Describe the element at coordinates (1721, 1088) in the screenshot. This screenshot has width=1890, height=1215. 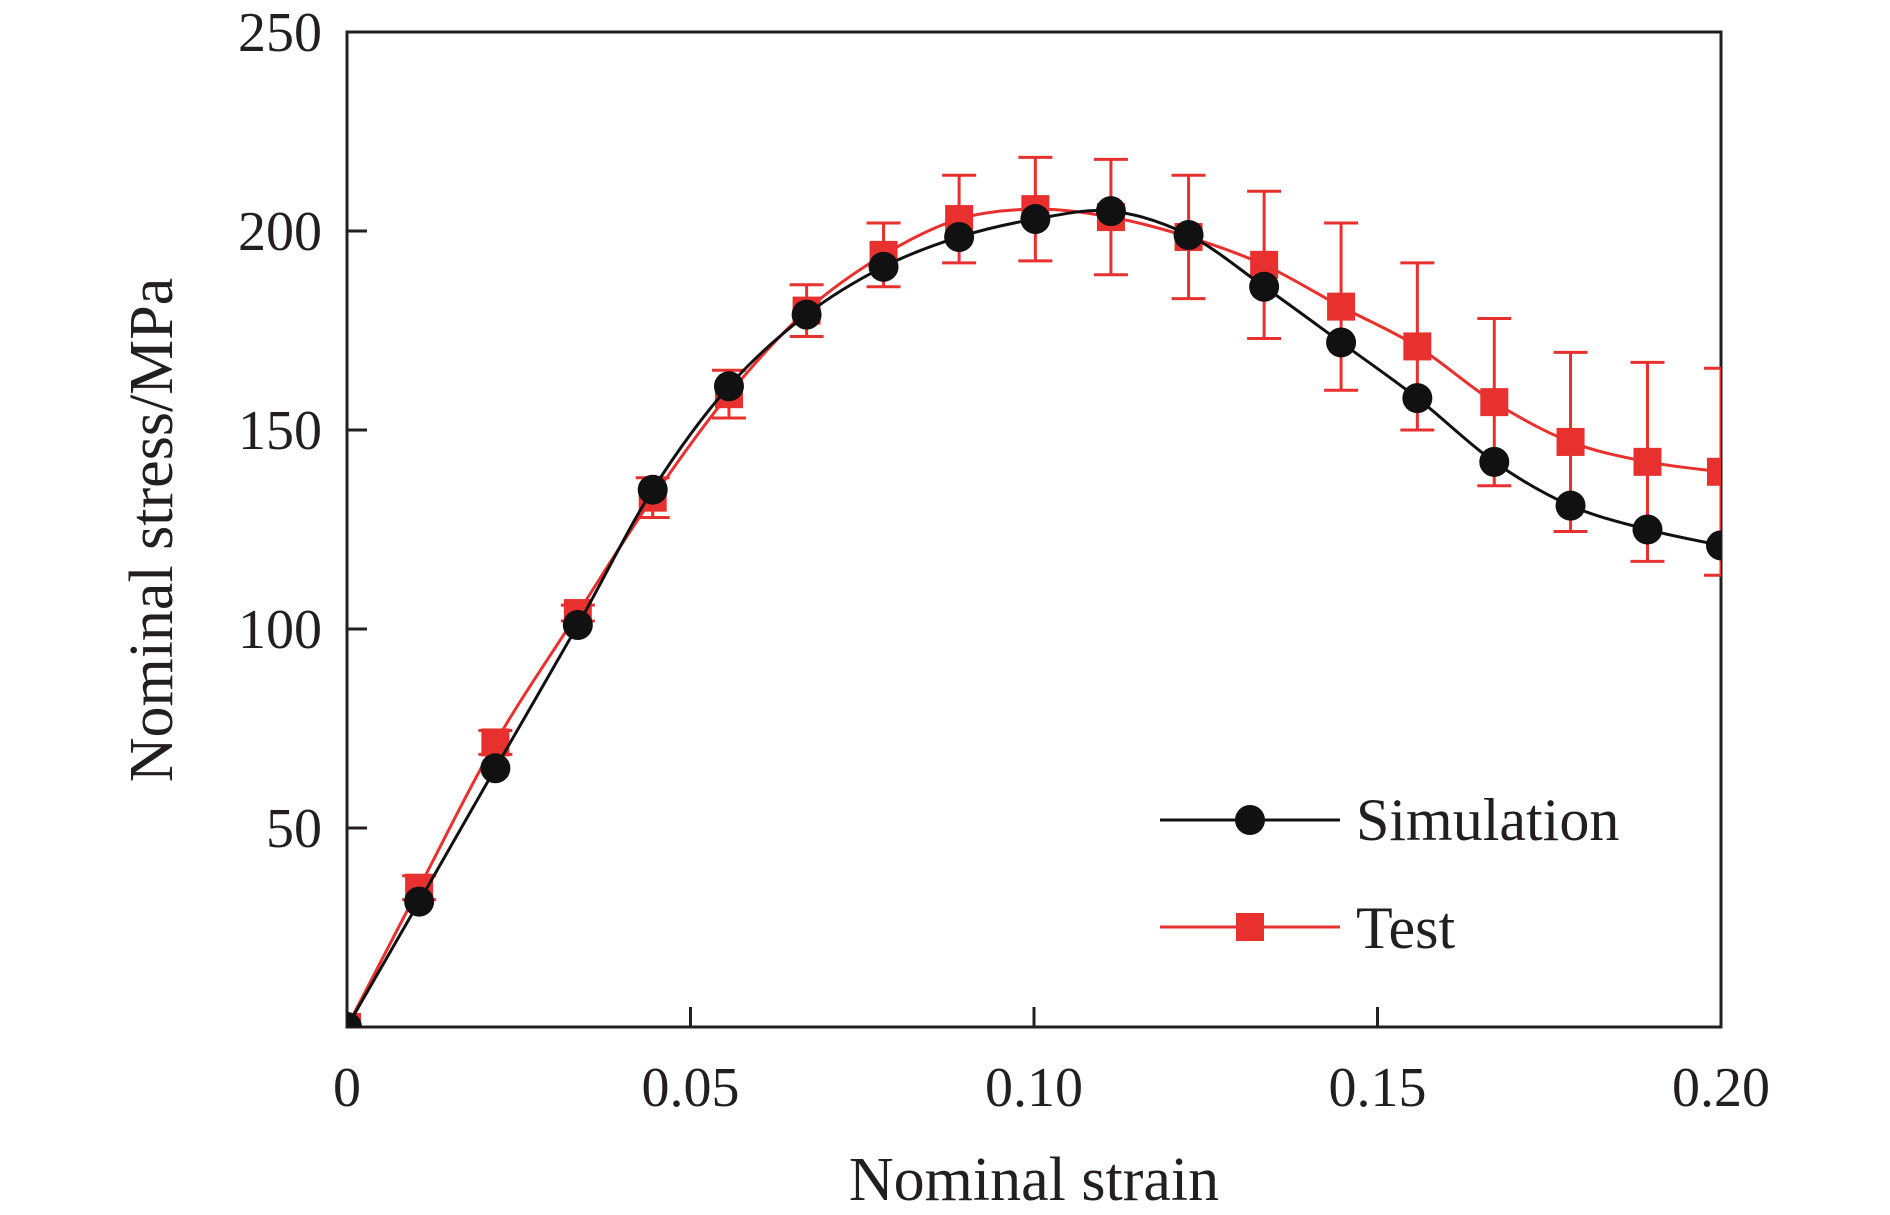
I see `x-tick-label: 0.20` at that location.